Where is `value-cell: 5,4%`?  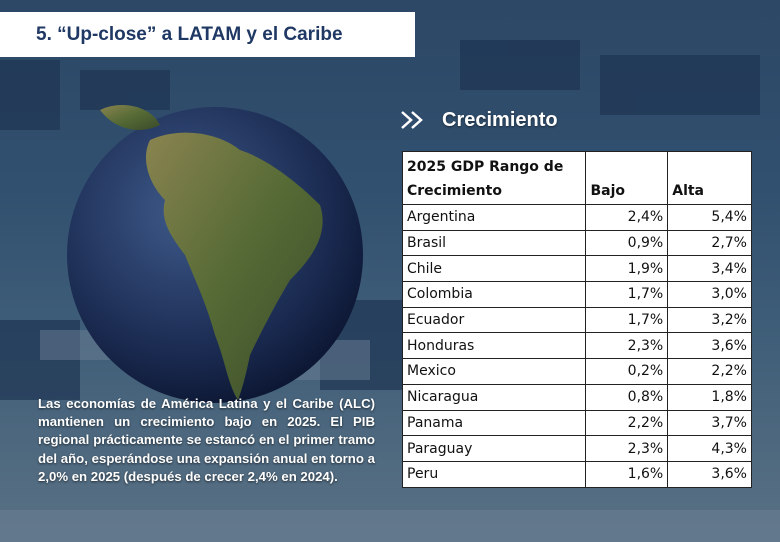
value-cell: 5,4% is located at coordinates (709, 217).